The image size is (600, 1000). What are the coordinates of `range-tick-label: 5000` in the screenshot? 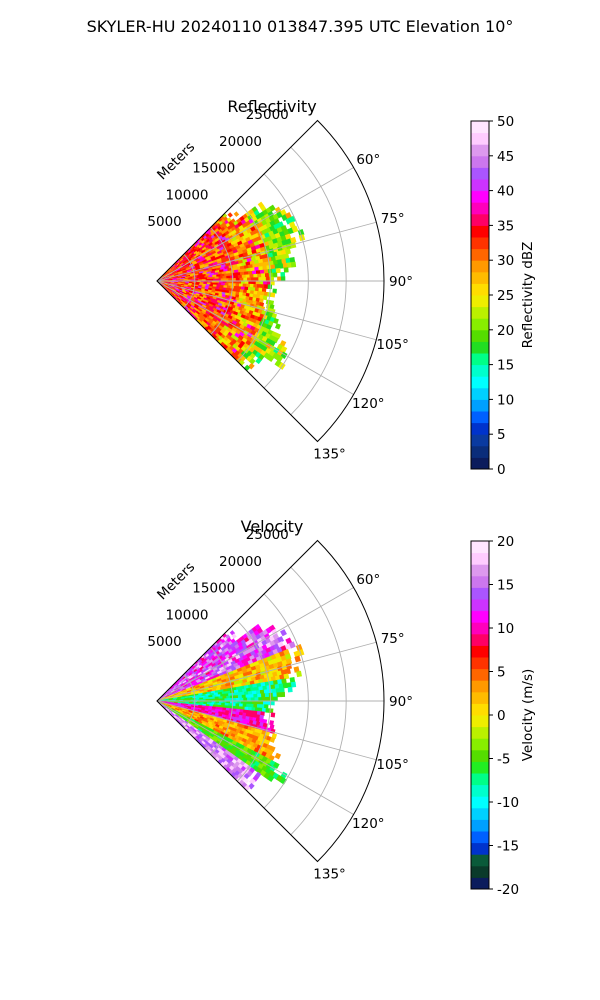 It's located at (164, 642).